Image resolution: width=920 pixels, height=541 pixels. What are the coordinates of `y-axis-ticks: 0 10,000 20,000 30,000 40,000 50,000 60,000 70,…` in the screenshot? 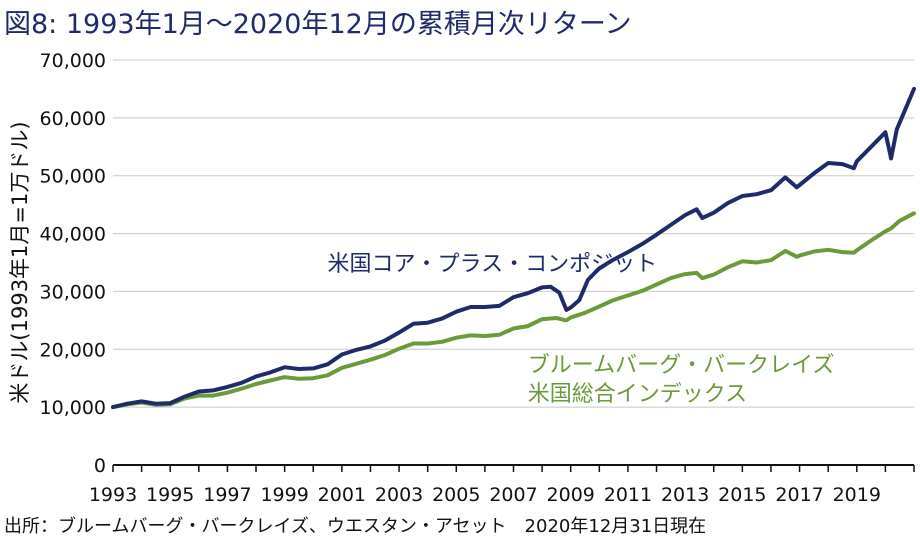 It's located at (73, 263).